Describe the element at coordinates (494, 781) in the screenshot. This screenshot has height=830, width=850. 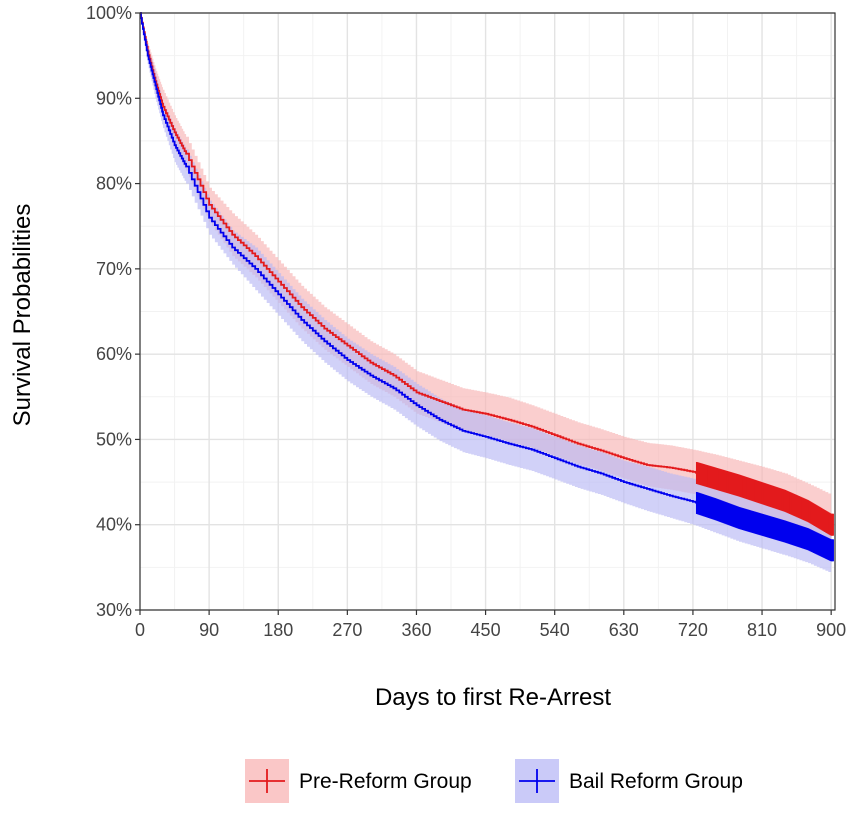
I see `legend: Pre-Reform Group Bail Reform Group` at that location.